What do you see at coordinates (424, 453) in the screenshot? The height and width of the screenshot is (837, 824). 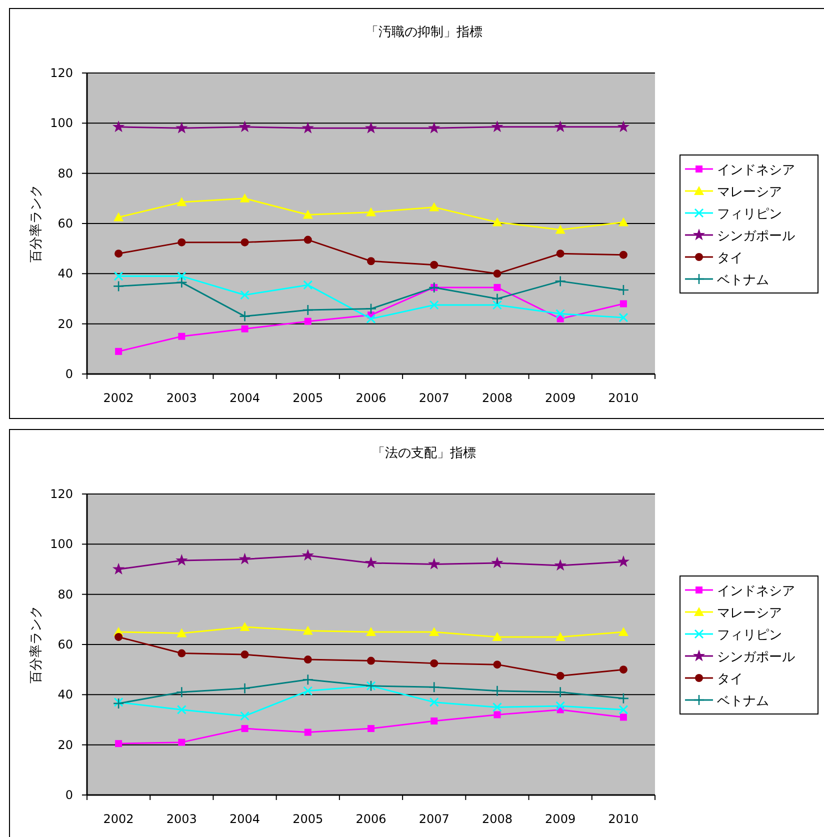 I see `chart-title: 「法の支配」指標` at bounding box center [424, 453].